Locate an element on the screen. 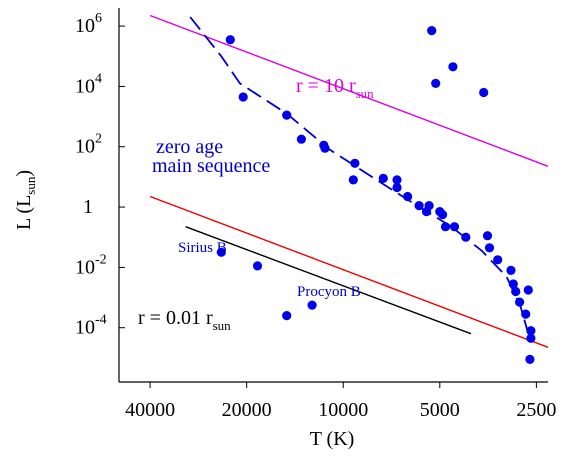 This screenshot has height=458, width=566. annotation-r10: r = 10 rsun is located at coordinates (335, 88).